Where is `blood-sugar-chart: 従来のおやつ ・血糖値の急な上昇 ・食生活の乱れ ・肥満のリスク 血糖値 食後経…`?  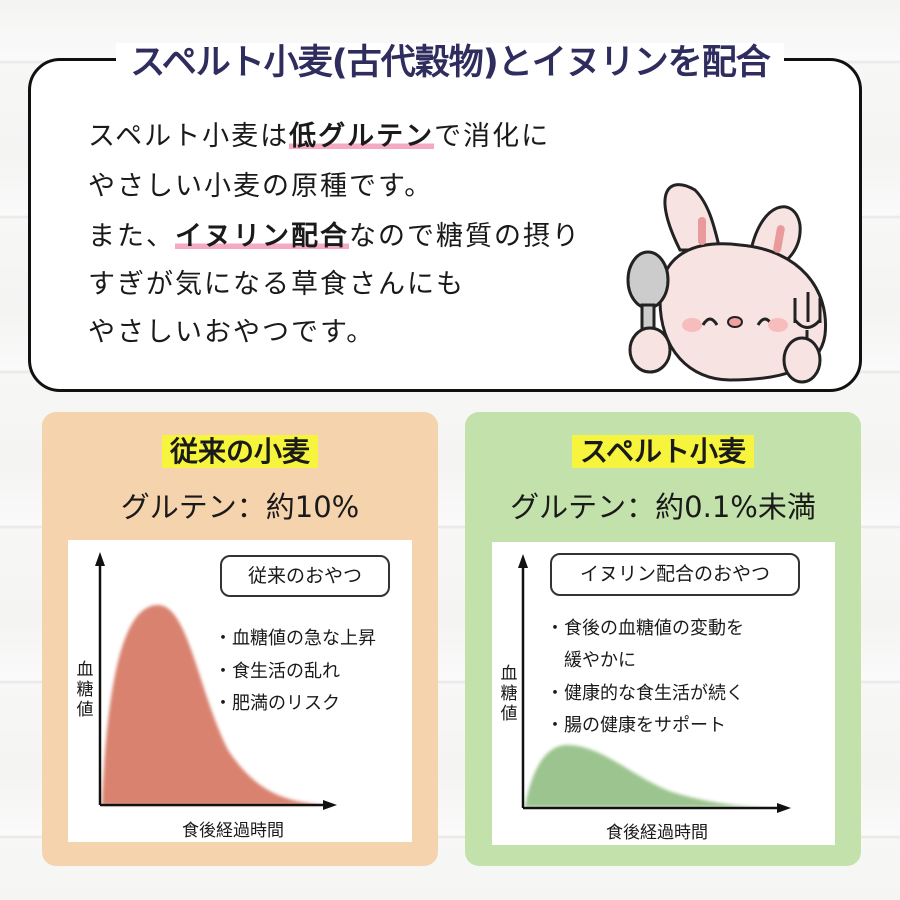 blood-sugar-chart: 従来のおやつ ・血糖値の急な上昇 ・食生活の乱れ ・肥満のリスク 血糖値 食後経… is located at coordinates (240, 691).